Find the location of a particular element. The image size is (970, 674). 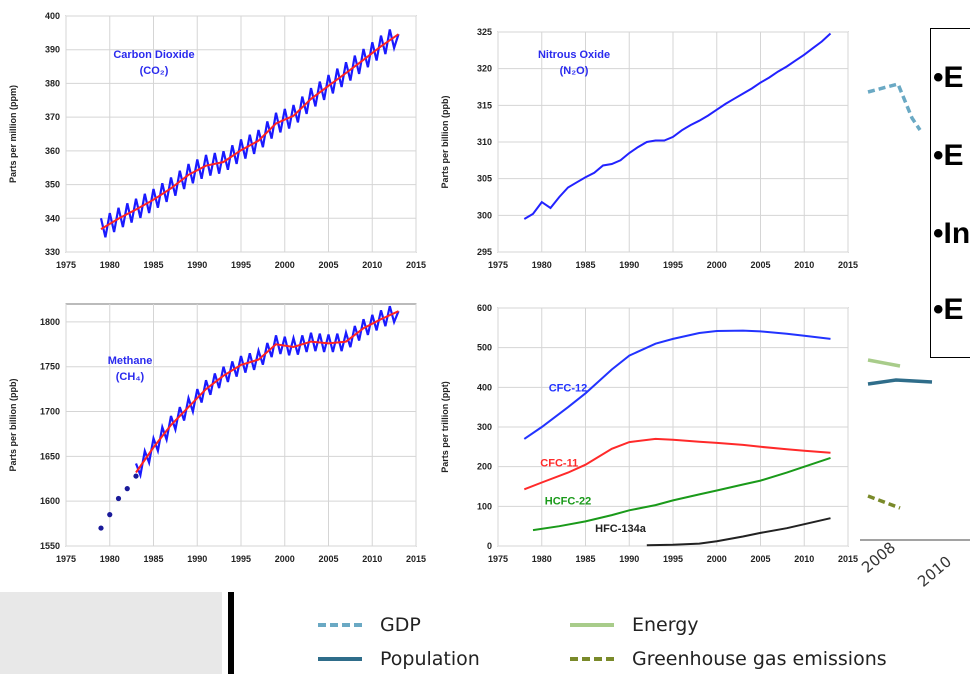

y-tick-label: 1700 is located at coordinates (50, 412).